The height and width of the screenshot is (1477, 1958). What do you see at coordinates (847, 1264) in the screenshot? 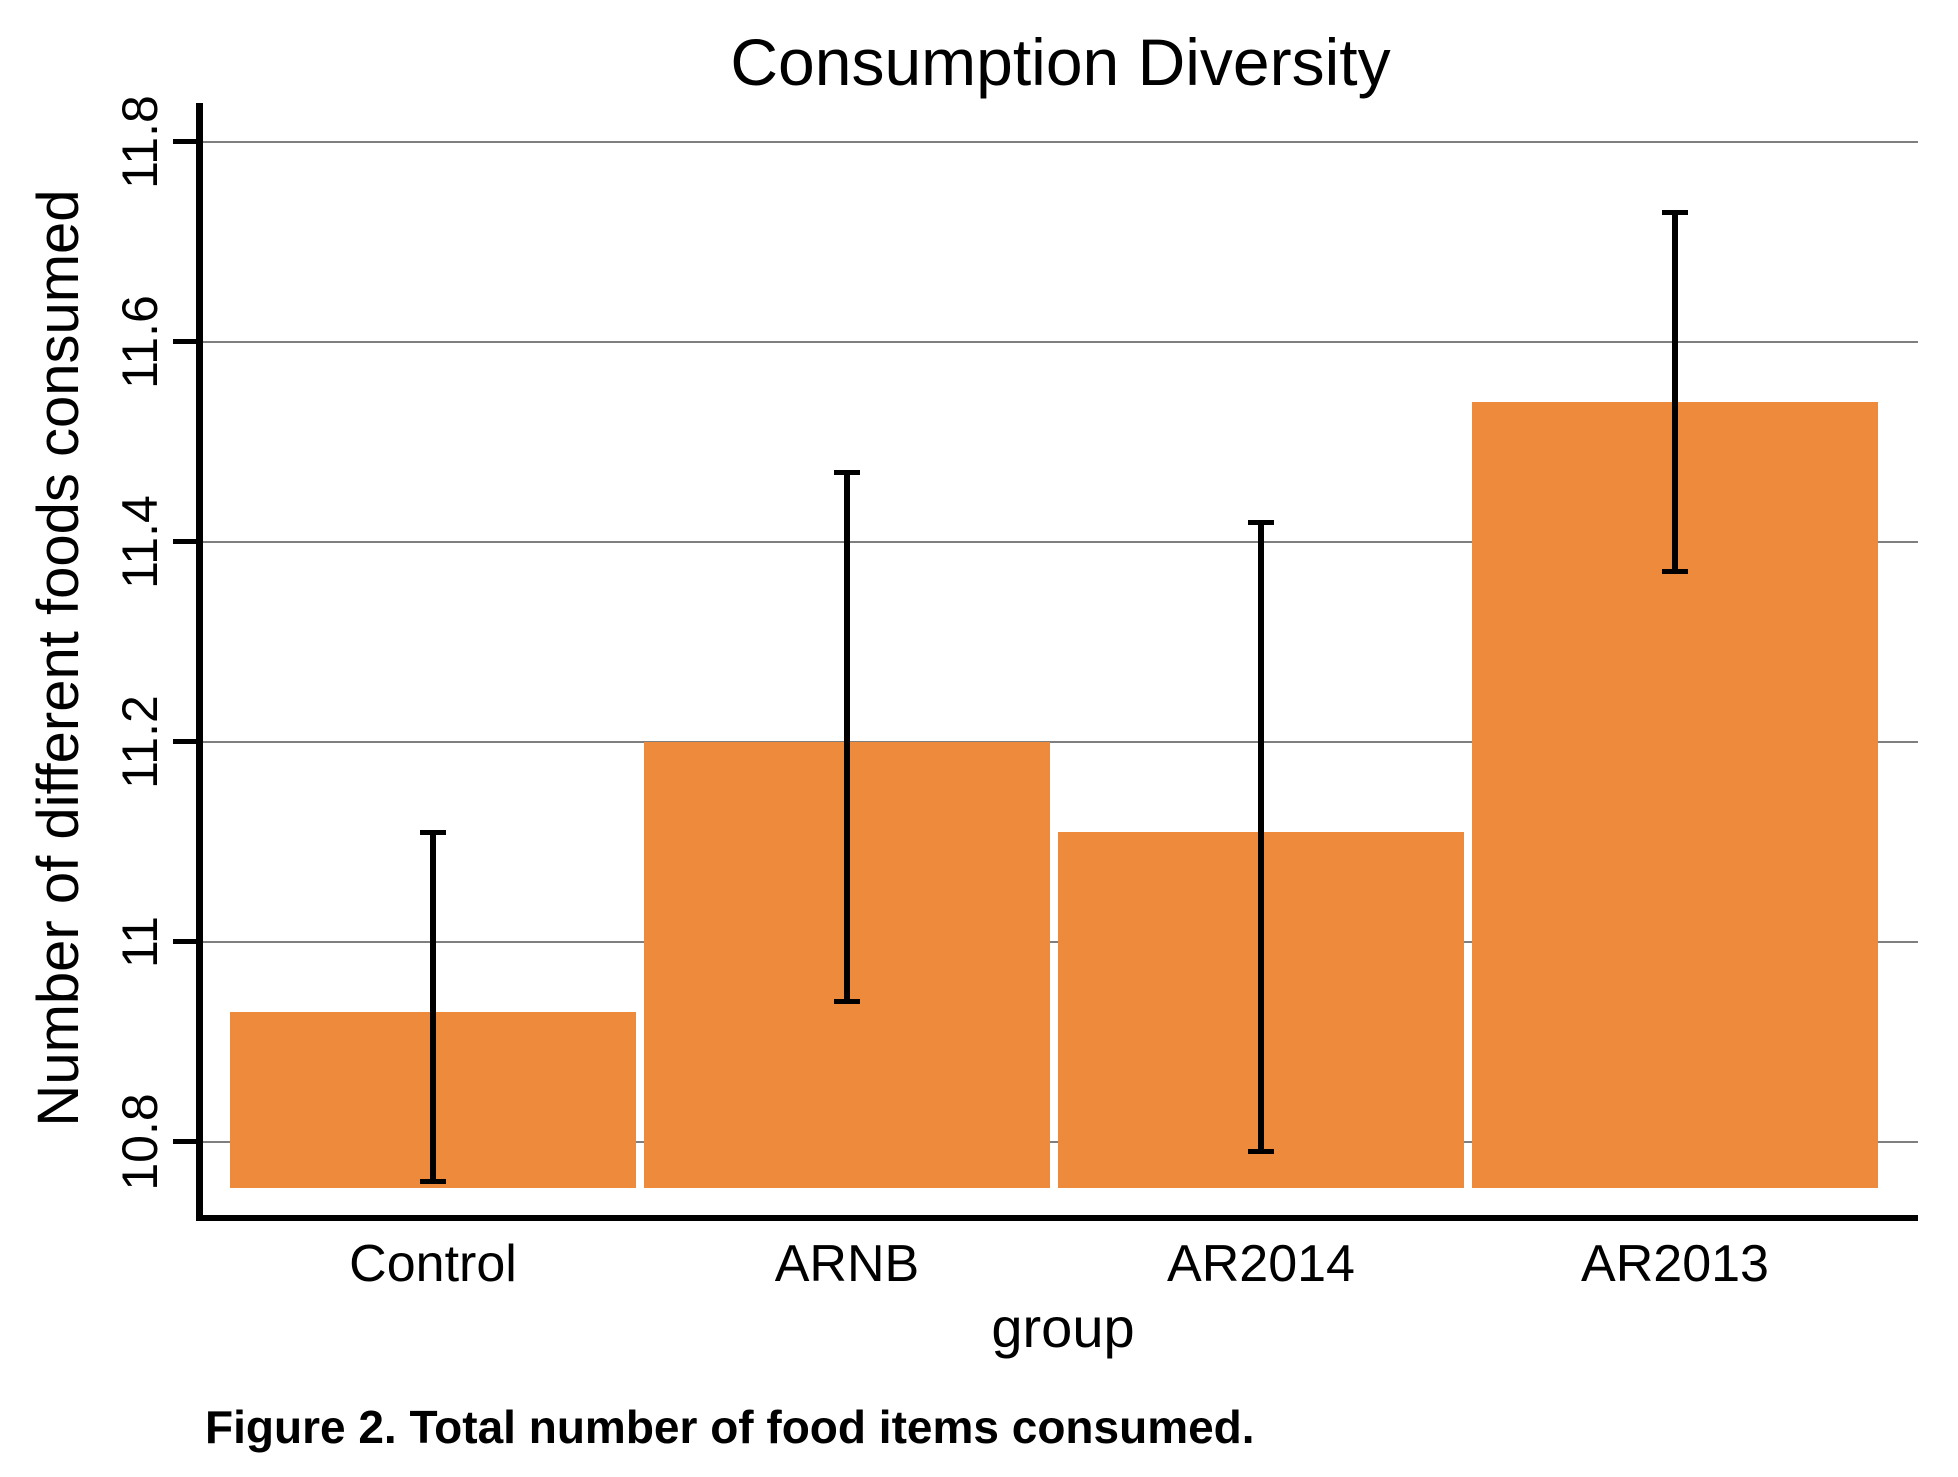
I see `x-category-label-arnb: ARNB` at bounding box center [847, 1264].